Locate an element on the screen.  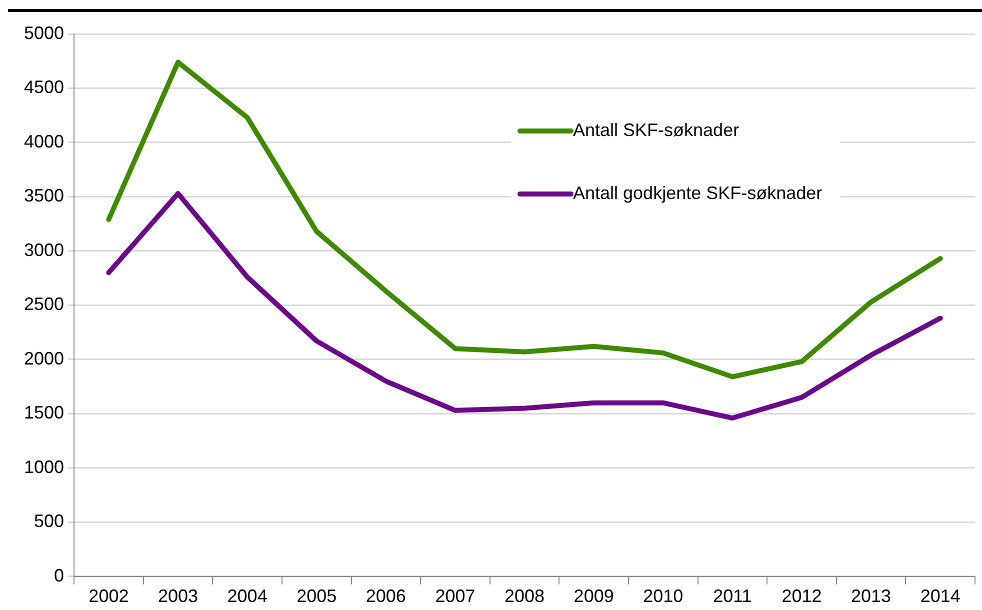
y-tick-label: 4000 is located at coordinates (44, 141).